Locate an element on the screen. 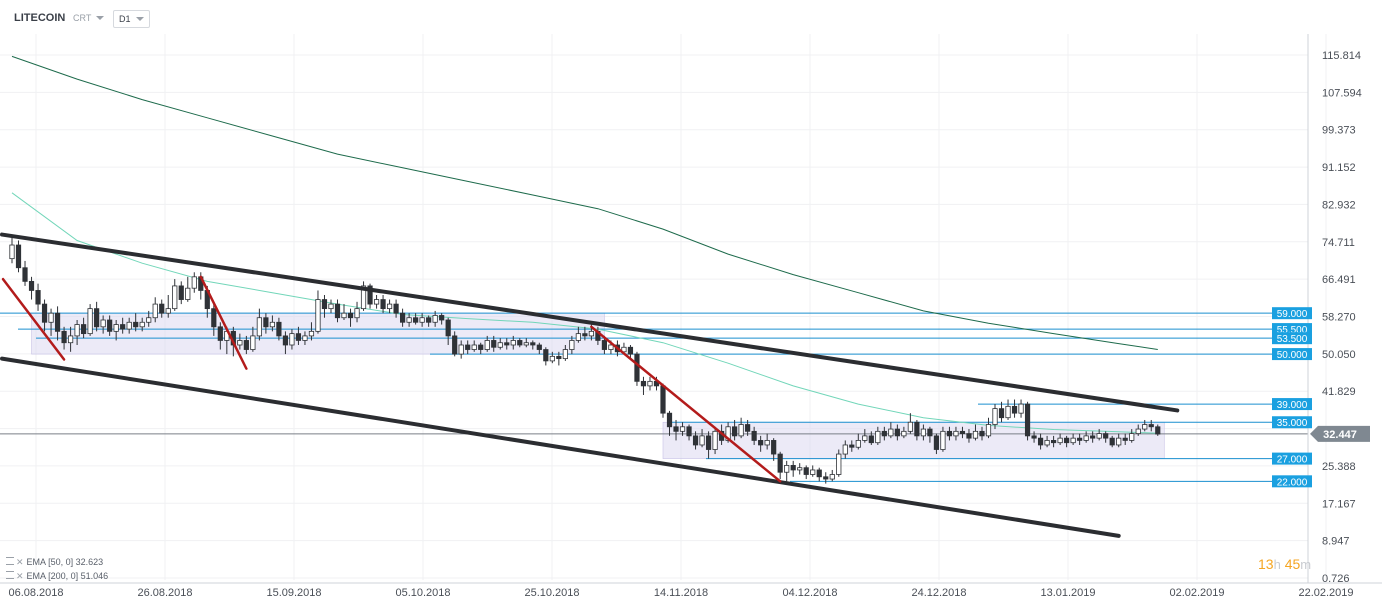 The height and width of the screenshot is (609, 1382). timeframe-dropdown: D1 is located at coordinates (131, 19).